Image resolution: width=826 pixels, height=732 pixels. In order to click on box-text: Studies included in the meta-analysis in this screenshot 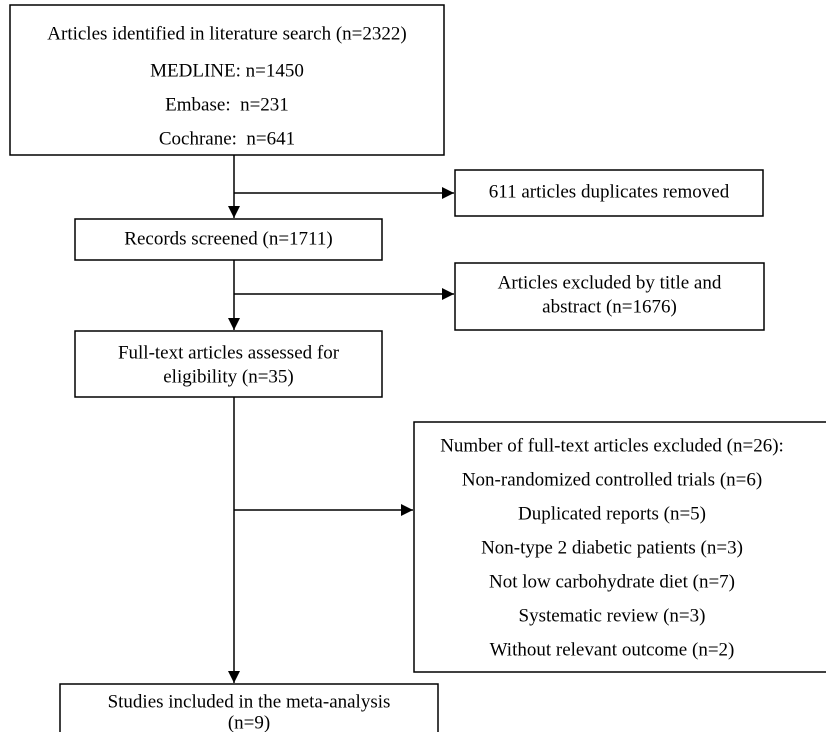, I will do `click(249, 701)`.